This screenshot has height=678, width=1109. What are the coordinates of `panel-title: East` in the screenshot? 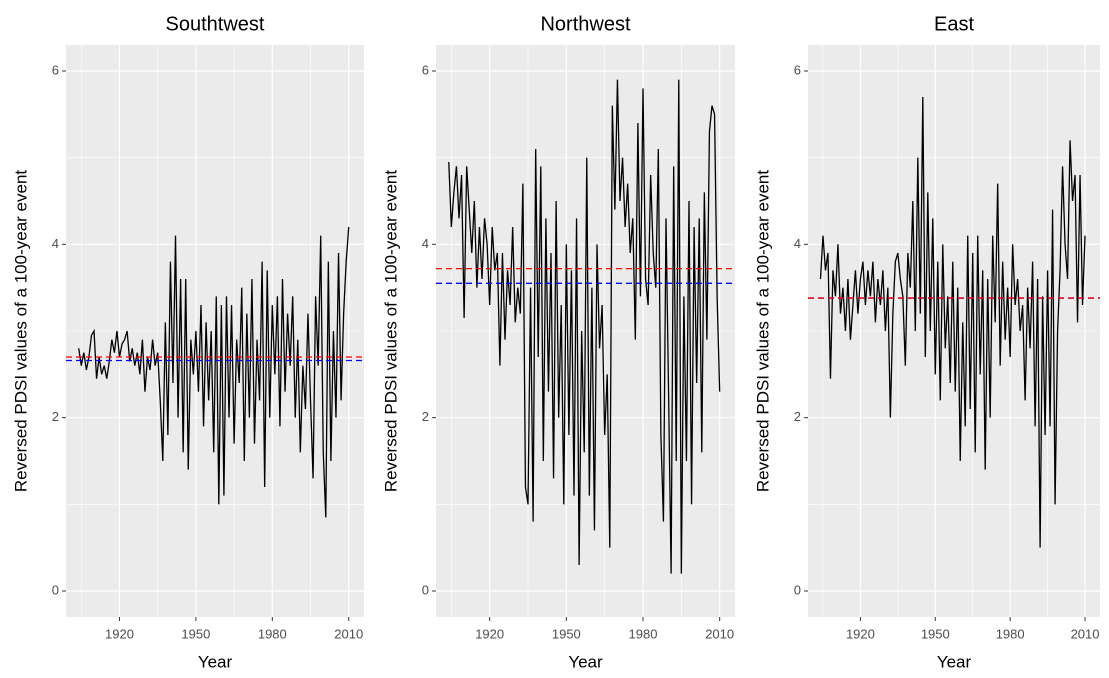 It's located at (954, 24).